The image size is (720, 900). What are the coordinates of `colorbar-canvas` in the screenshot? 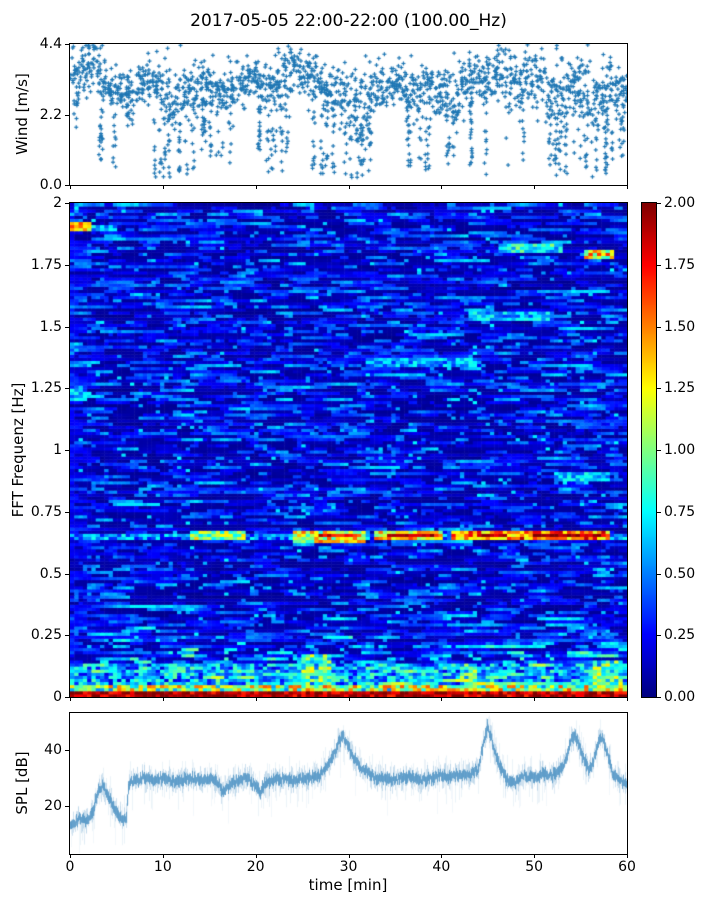 It's located at (649, 450).